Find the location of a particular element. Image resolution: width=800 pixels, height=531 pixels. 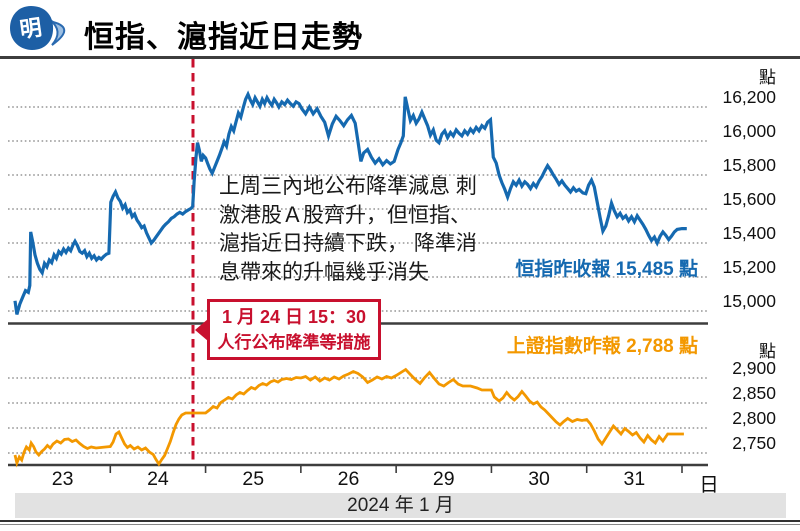

sse-ytick-label: 2,900 is located at coordinates (754, 368).